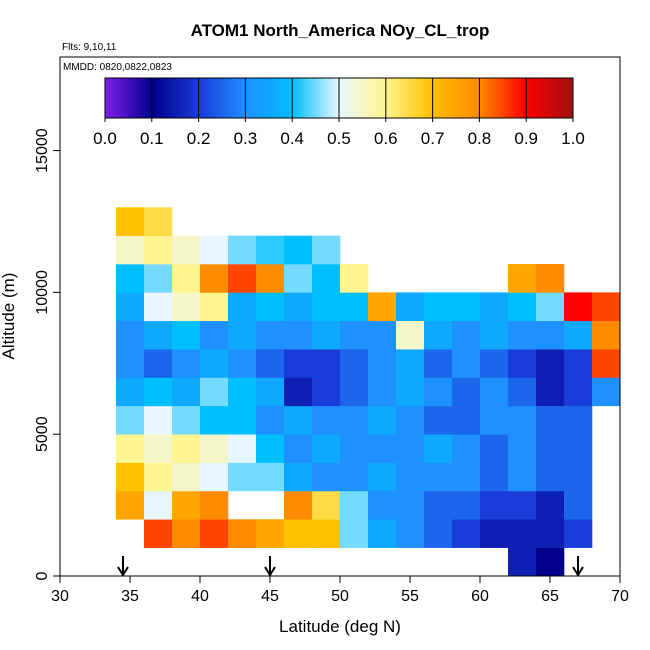  Describe the element at coordinates (550, 596) in the screenshot. I see `x-tick-label: 65` at that location.